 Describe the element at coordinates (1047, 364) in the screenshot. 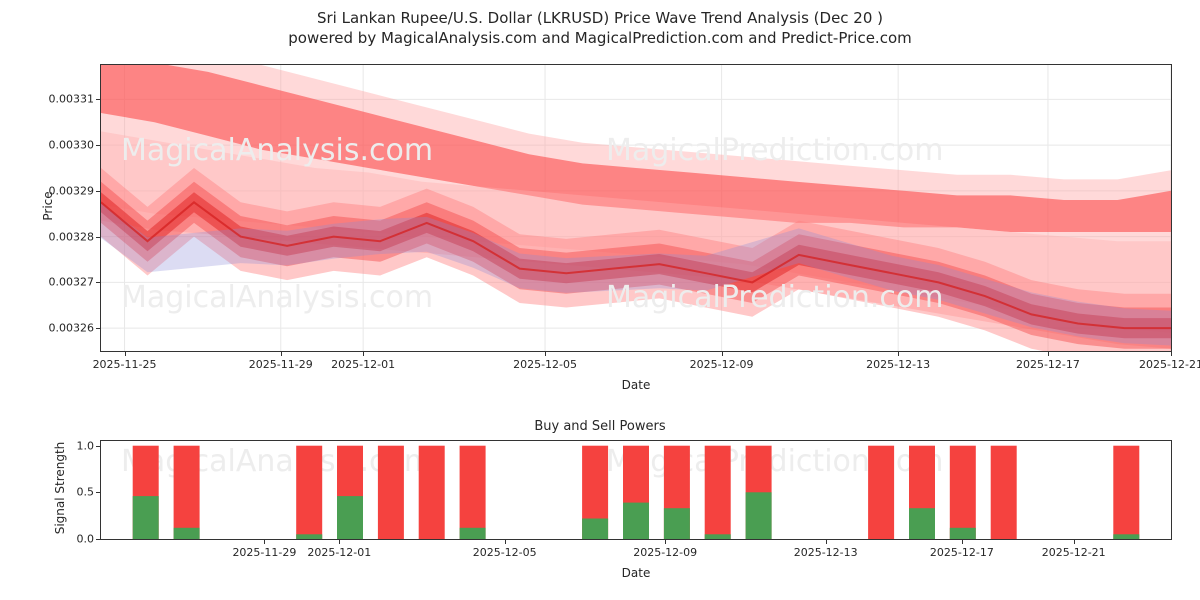

I see `upper-xtick-label: 2025-12-17` at that location.